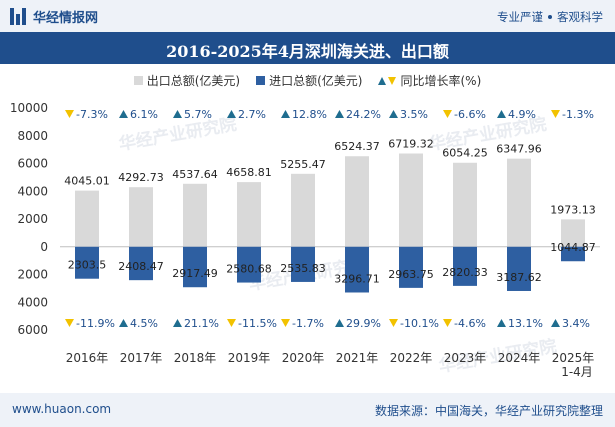  What do you see at coordinates (550, 17) in the screenshot?
I see `slogan: 专业严谨 客观科学` at bounding box center [550, 17].